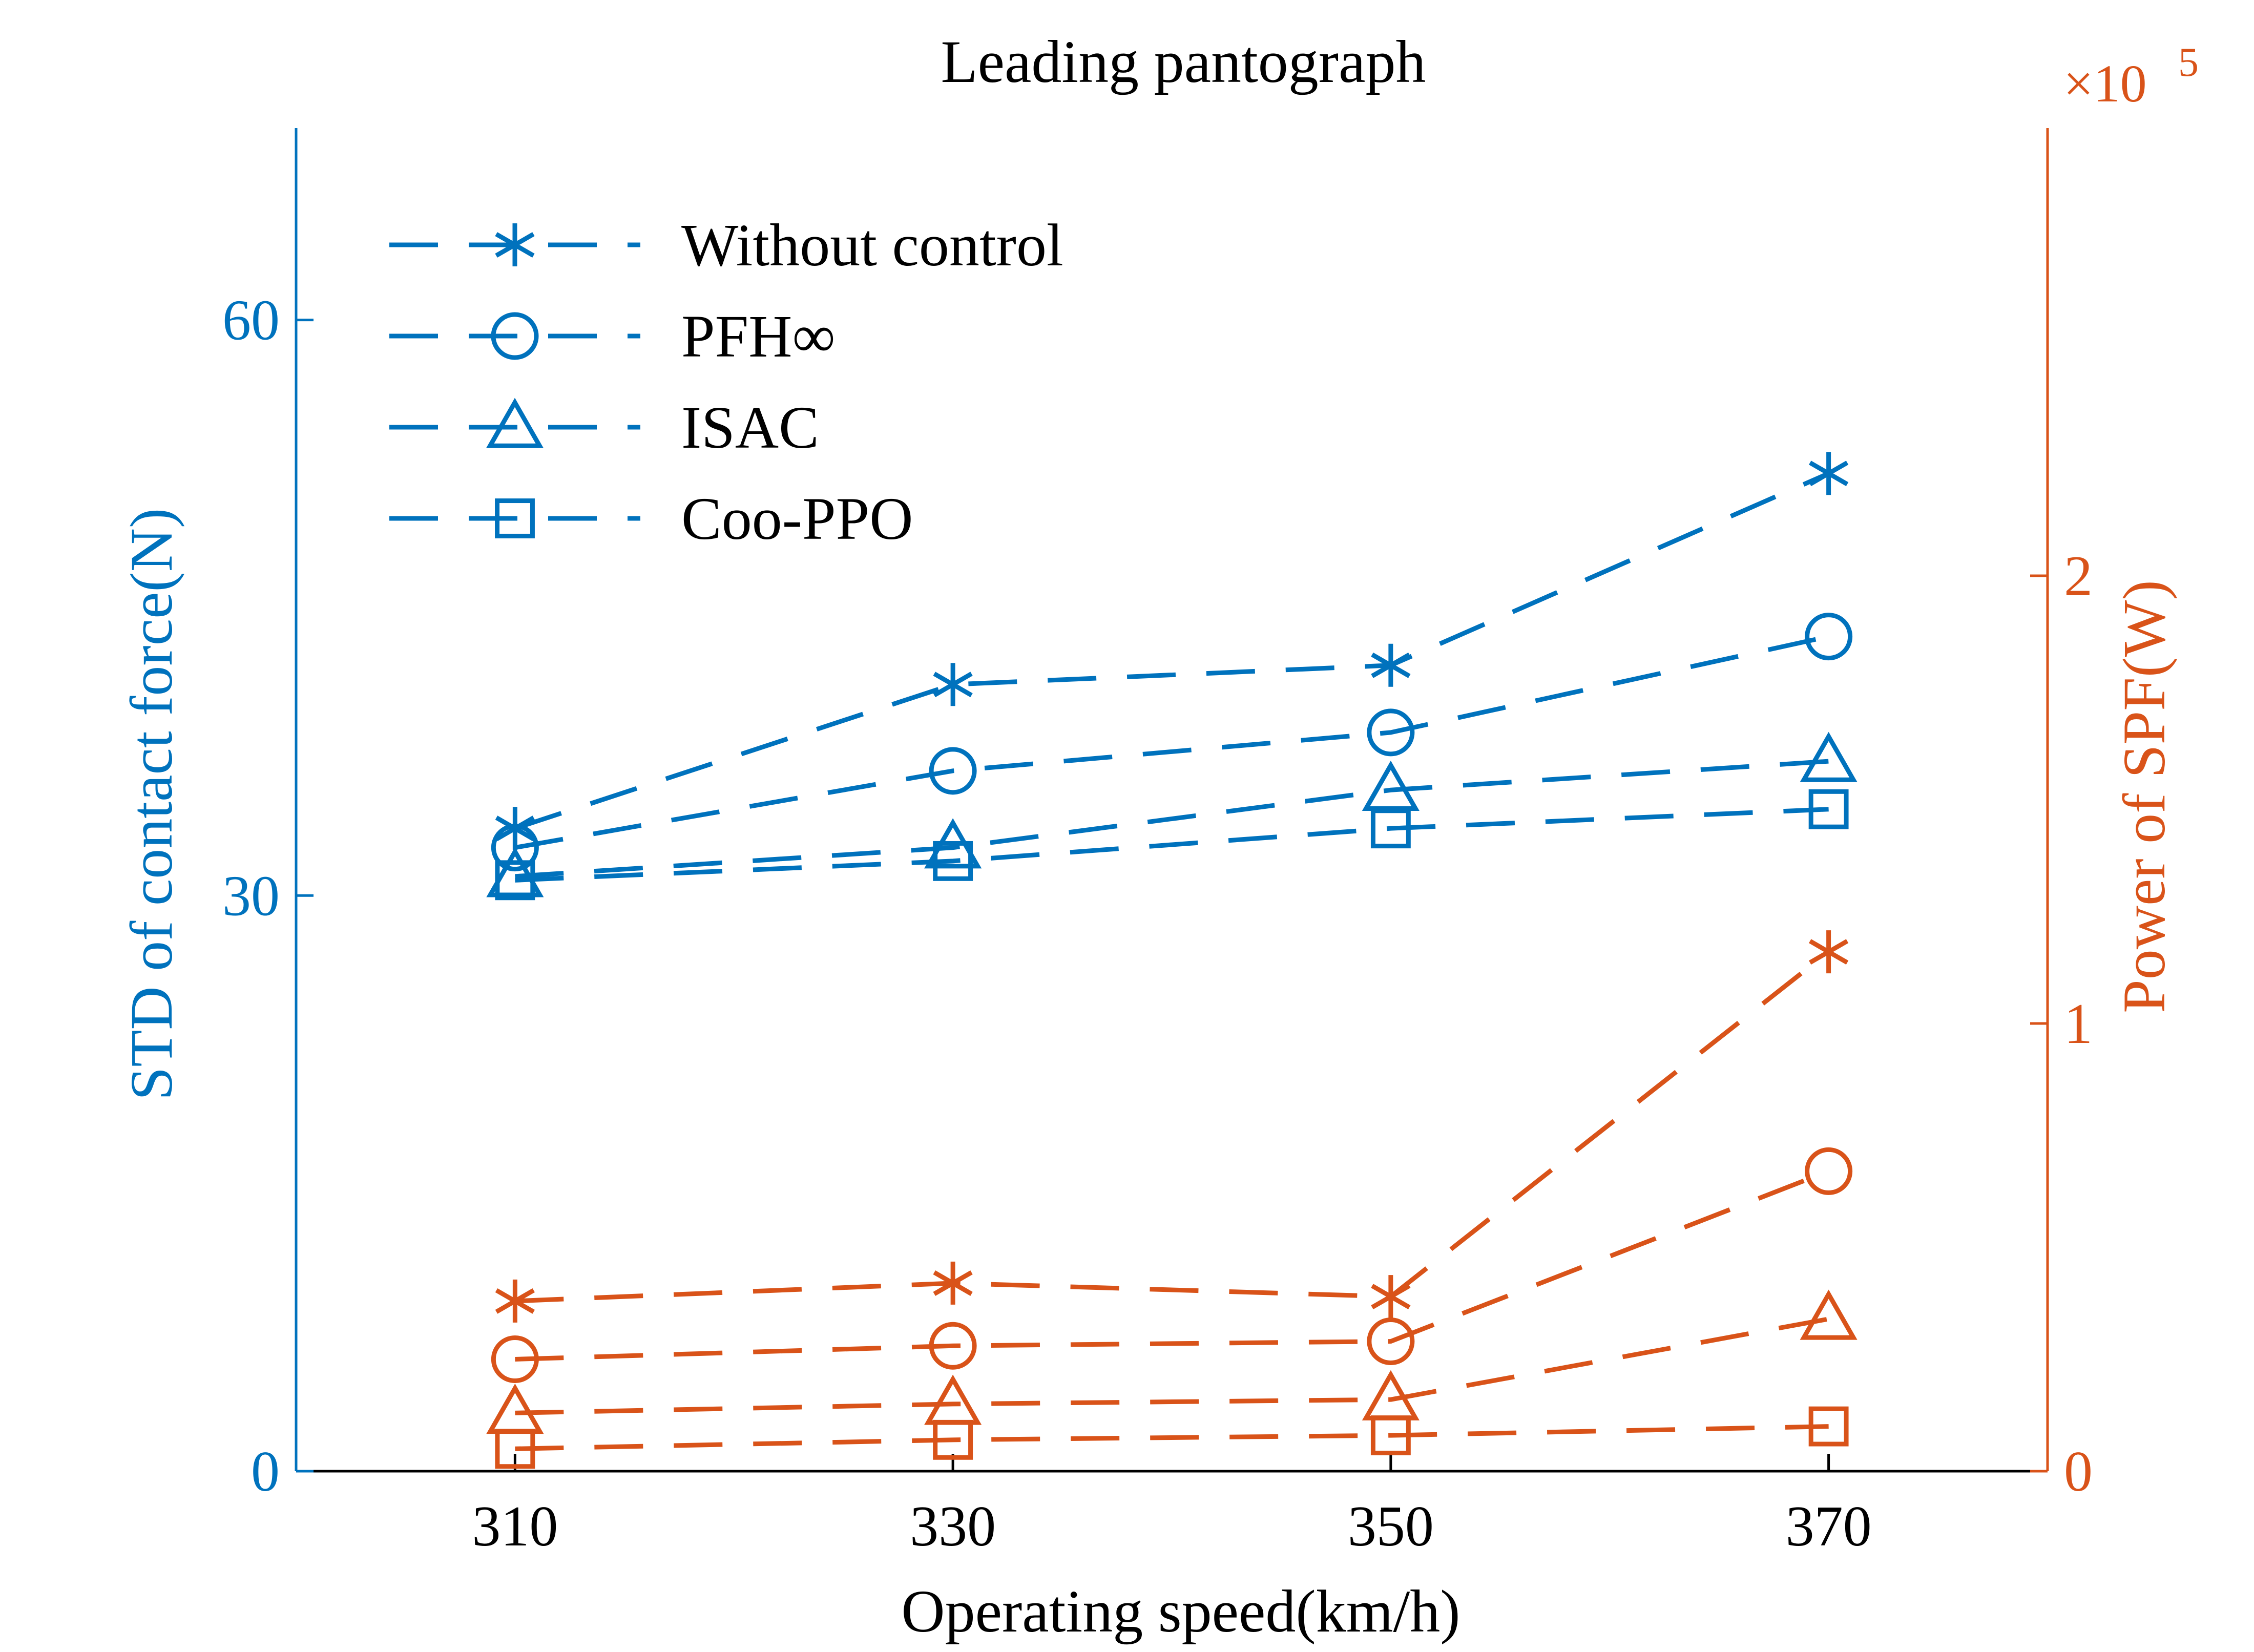  Describe the element at coordinates (2079, 1024) in the screenshot. I see `right-tick-label-1: 1` at that location.